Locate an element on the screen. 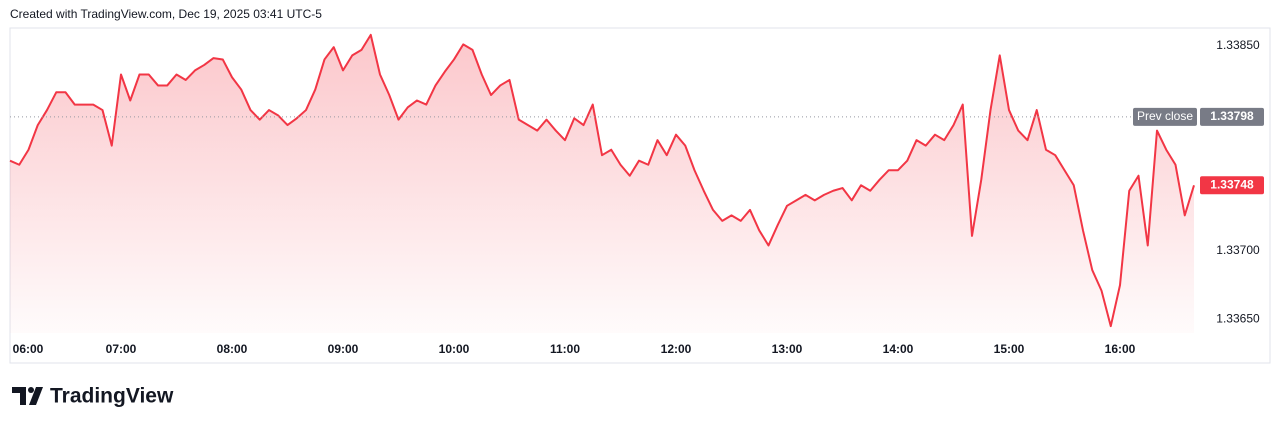 Image resolution: width=1280 pixels, height=427 pixels. prev-close-tag is located at coordinates (1165, 116).